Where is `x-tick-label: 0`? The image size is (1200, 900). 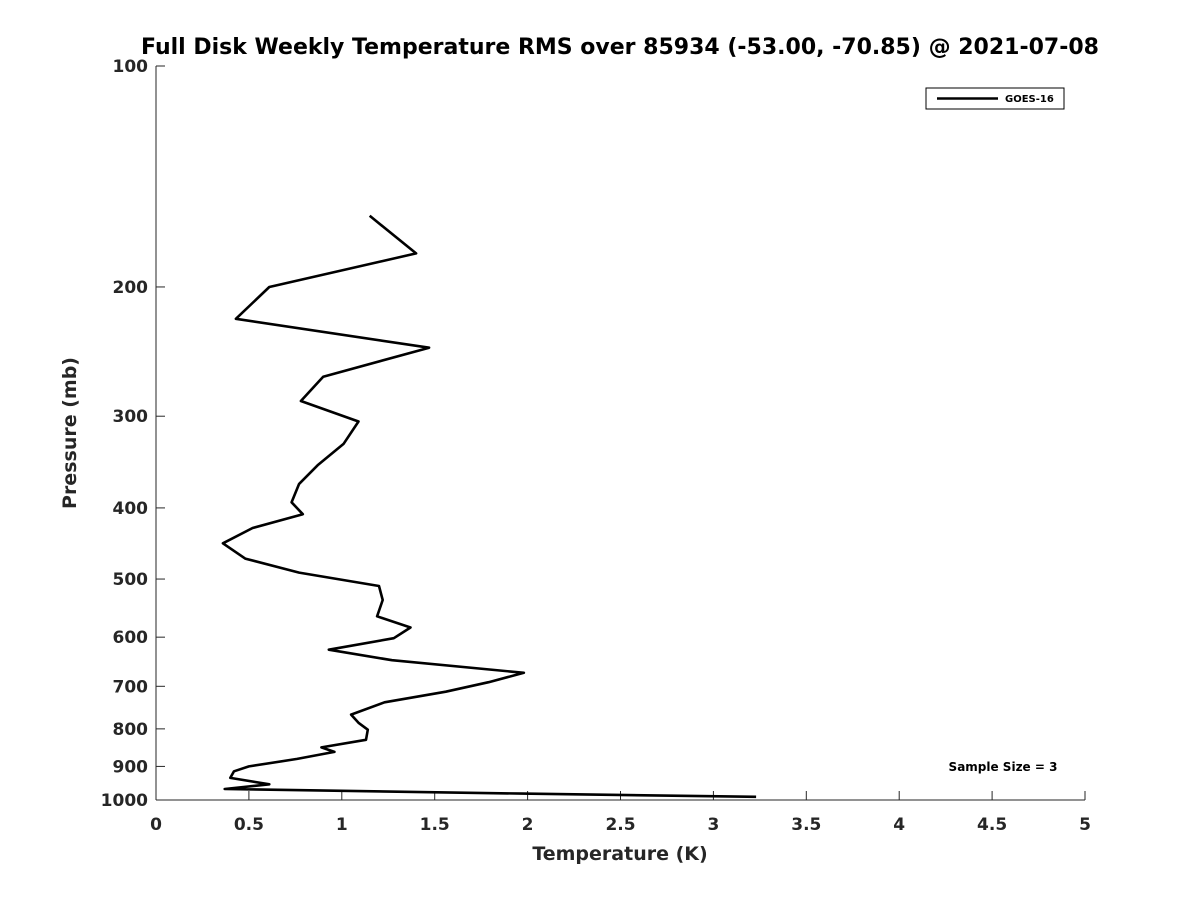 x-tick-label: 0 is located at coordinates (156, 825).